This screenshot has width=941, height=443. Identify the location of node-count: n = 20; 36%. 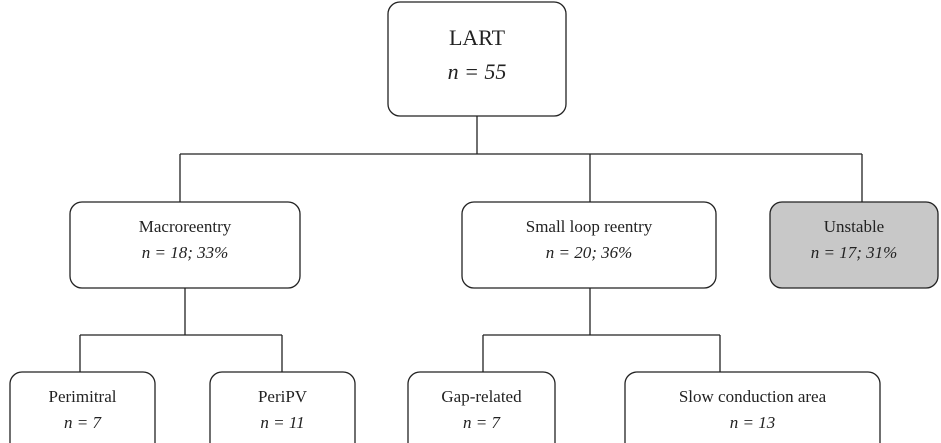
(589, 252).